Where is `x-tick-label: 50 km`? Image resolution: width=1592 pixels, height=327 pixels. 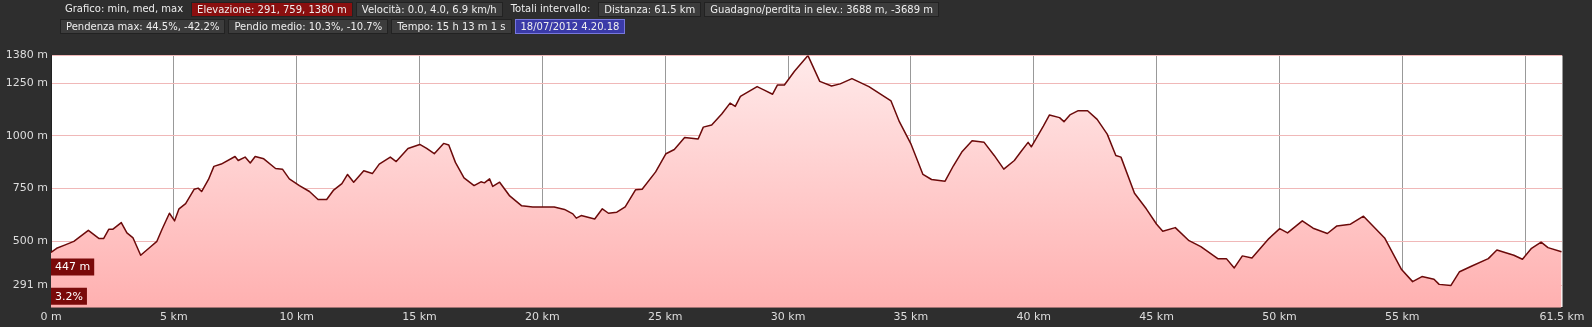 x-tick-label: 50 km is located at coordinates (1279, 317).